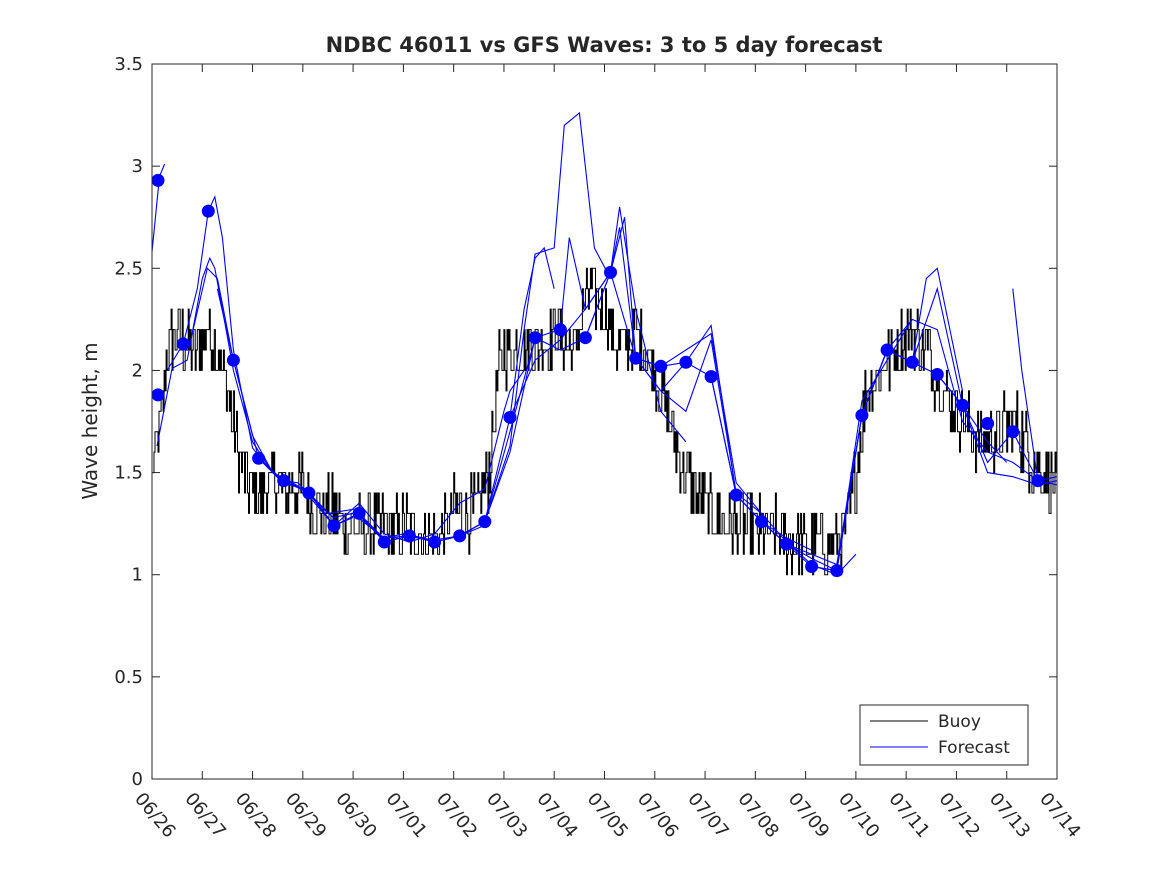 The image size is (1167, 880). I want to click on y-tick-label: 3.5, so click(128, 64).